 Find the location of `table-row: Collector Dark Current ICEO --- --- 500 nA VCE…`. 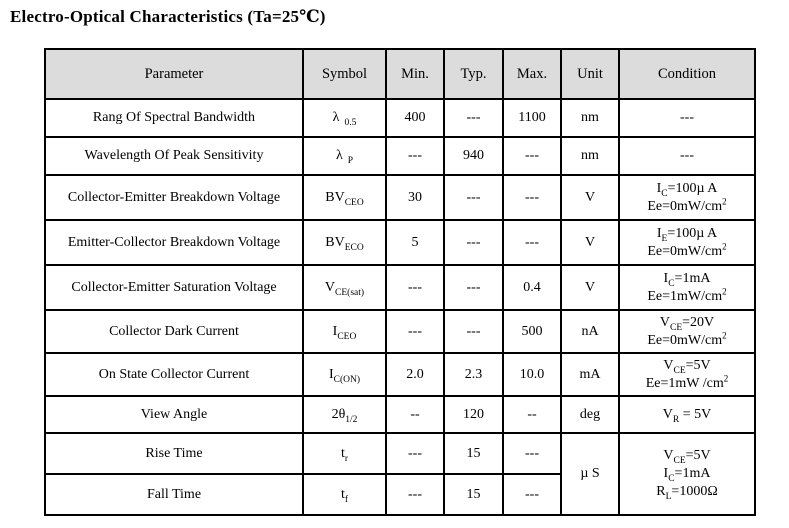

table-row: Collector Dark Current ICEO --- --- 500 nA VCE… is located at coordinates (400, 331).